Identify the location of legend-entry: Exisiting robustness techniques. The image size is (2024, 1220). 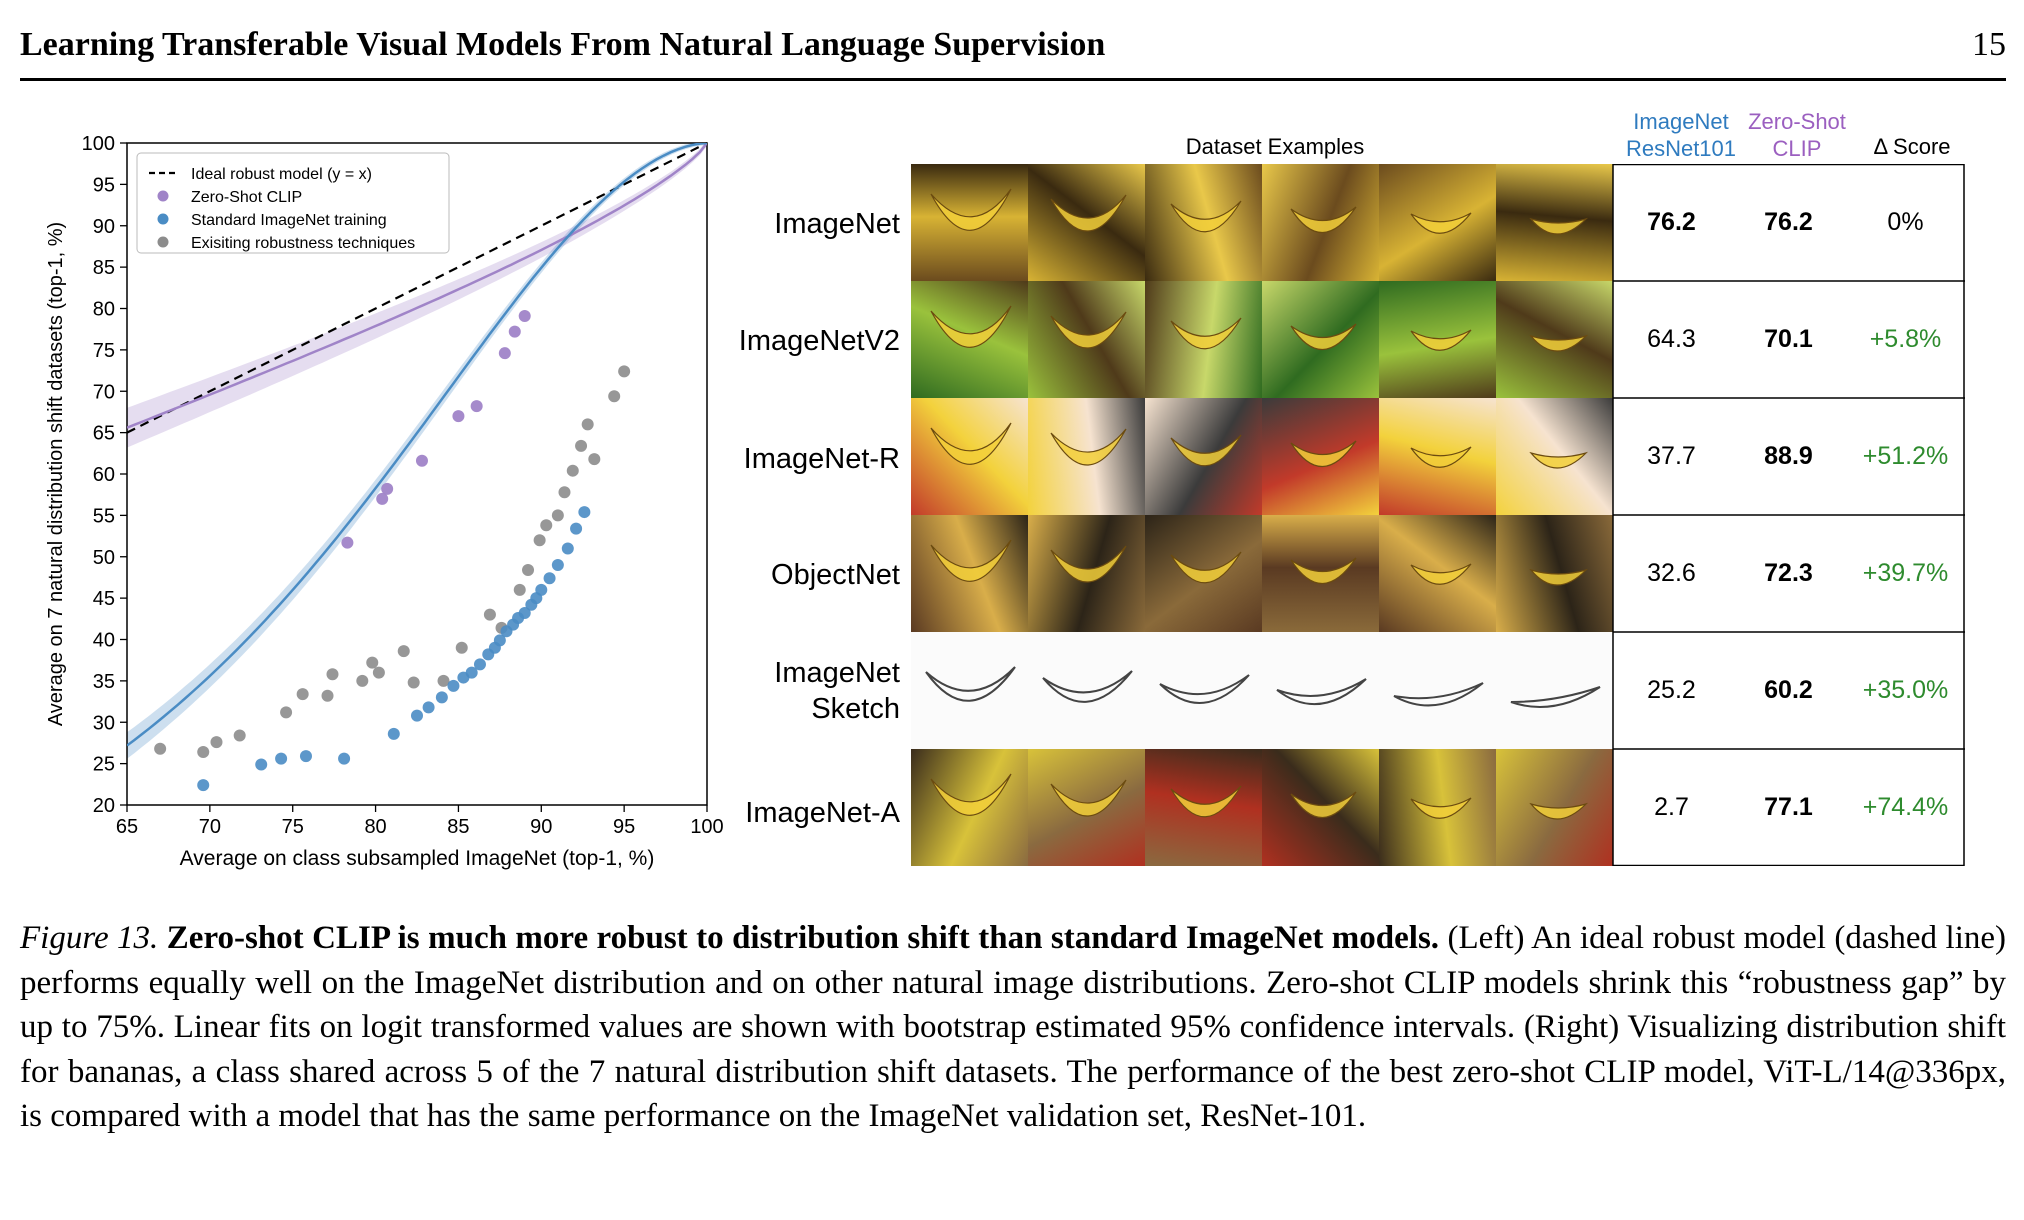
(303, 243).